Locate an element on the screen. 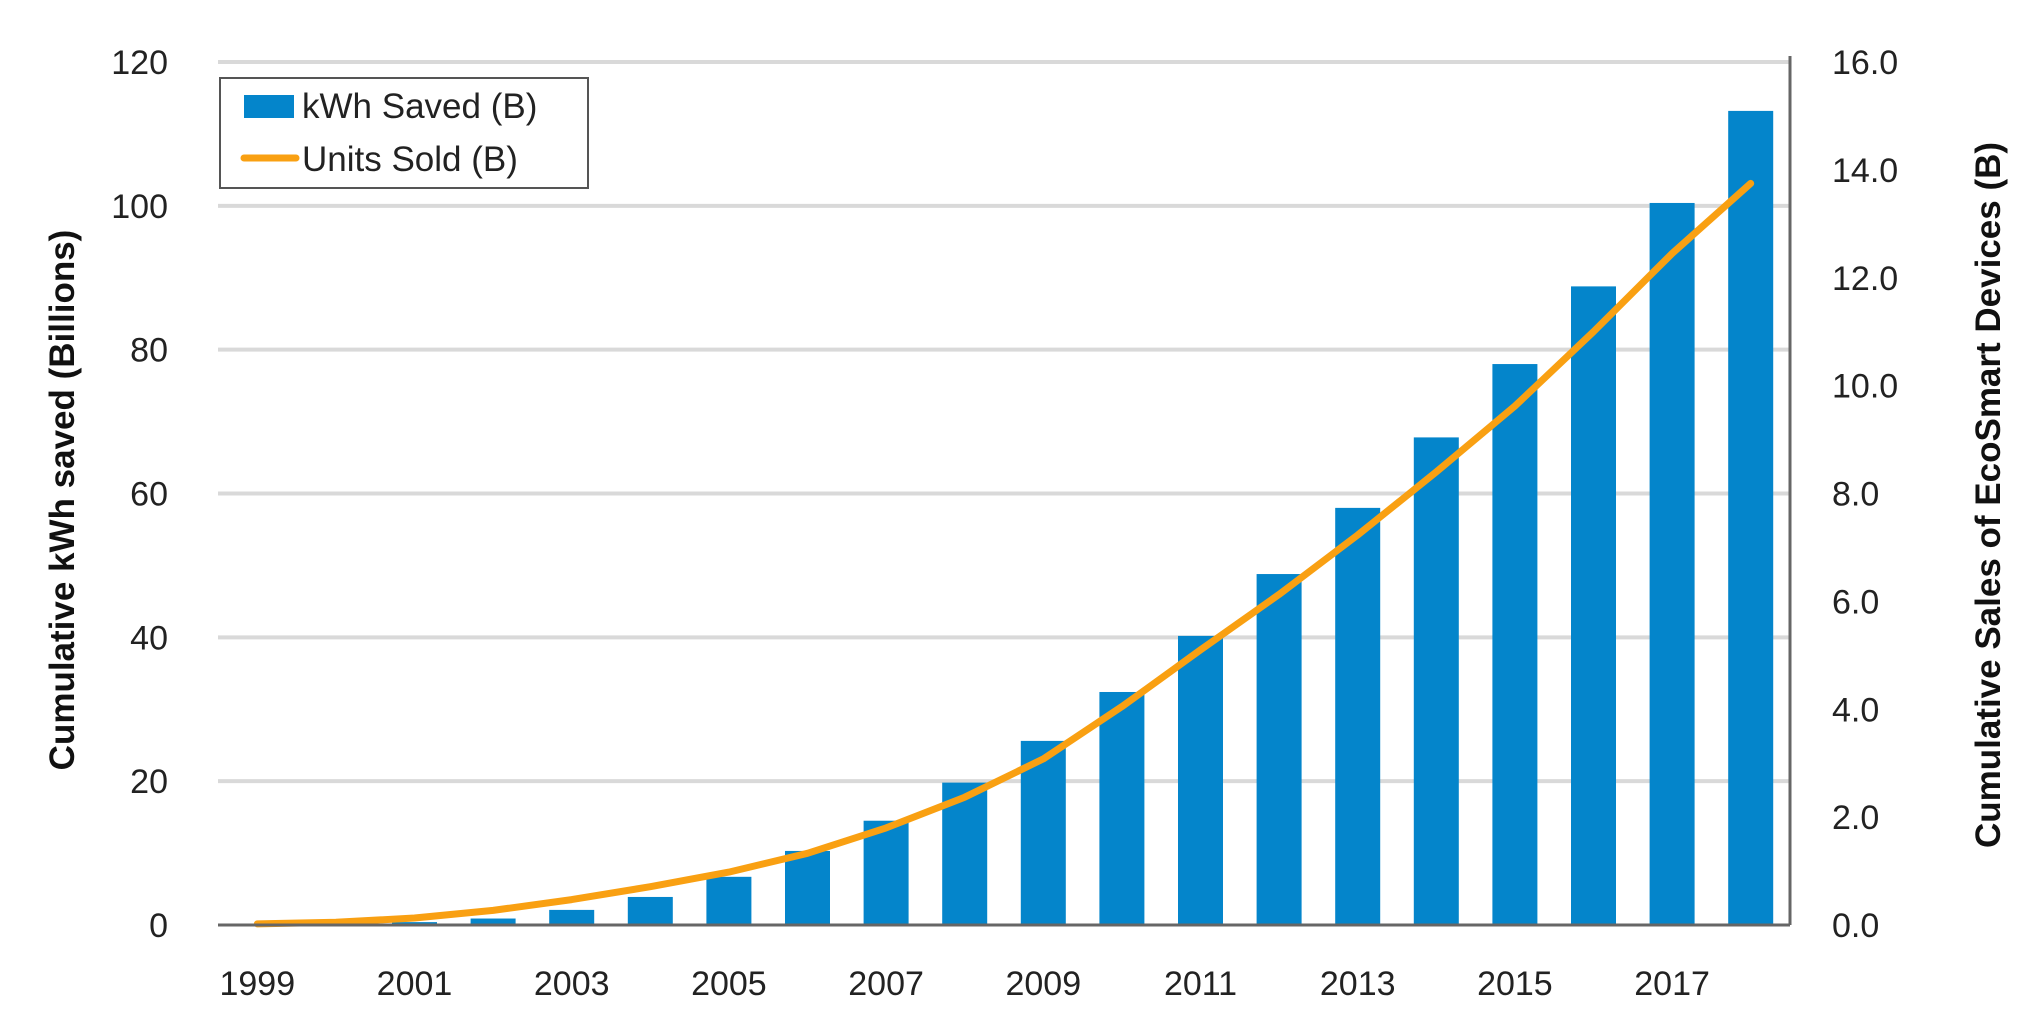 Image resolution: width=2026 pixels, height=1032 pixels. y-tick-left-0: 0 is located at coordinates (158, 926).